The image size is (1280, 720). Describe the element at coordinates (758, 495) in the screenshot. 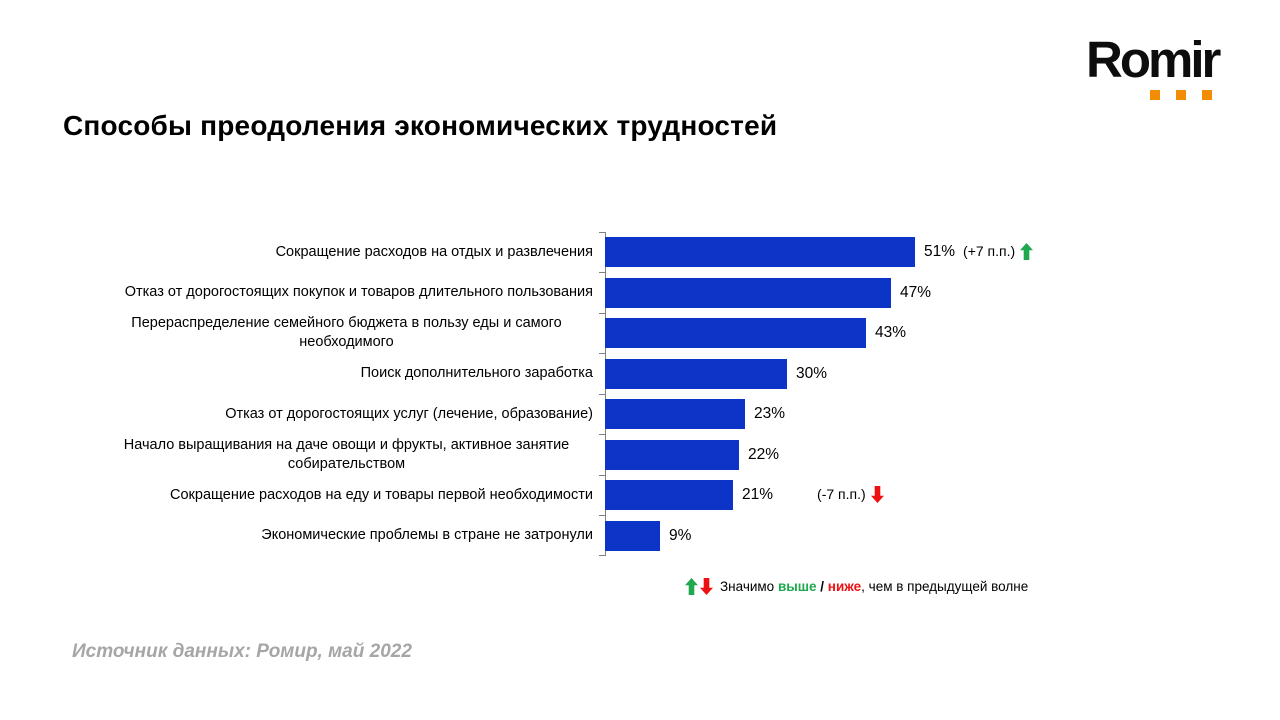

I see `value-label: 21%` at that location.